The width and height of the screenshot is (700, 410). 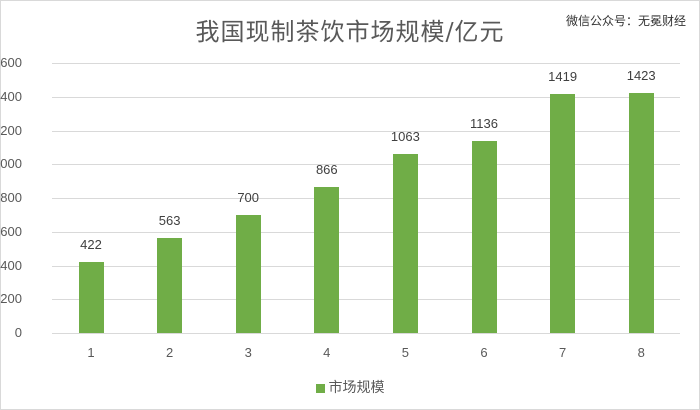 What do you see at coordinates (350, 32) in the screenshot?
I see `chart-title: 我国现制茶饮市场规模/亿元` at bounding box center [350, 32].